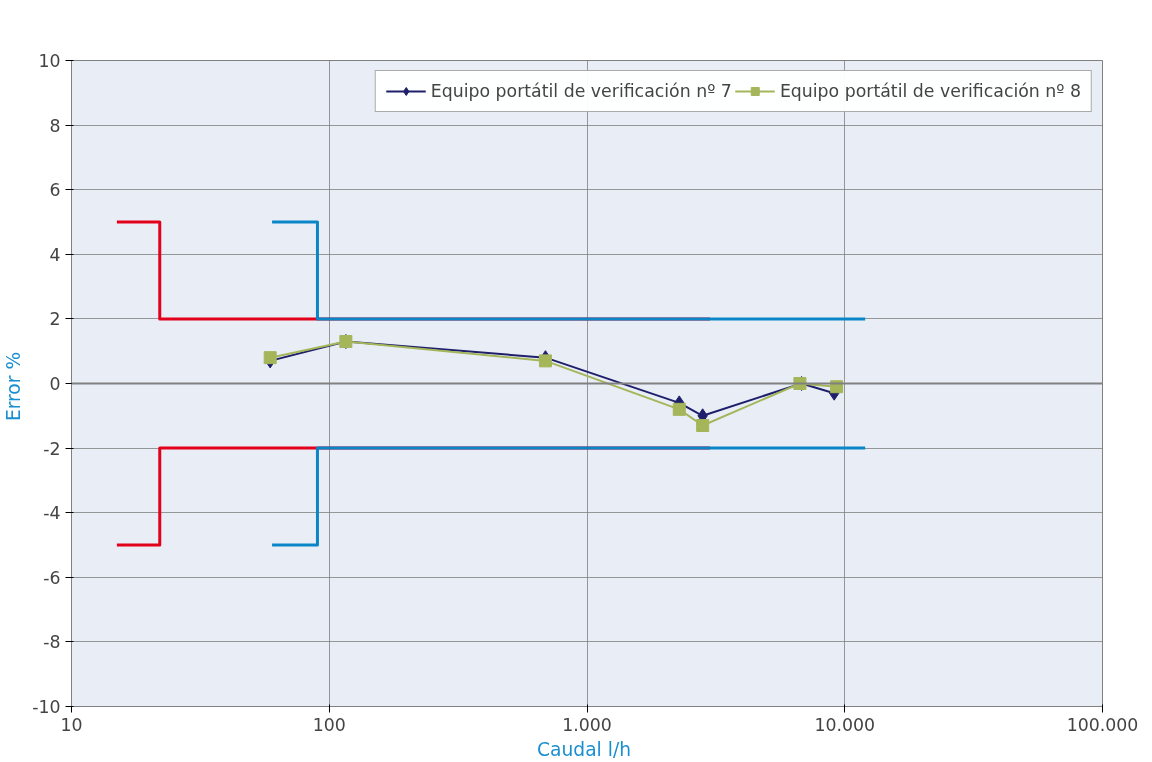  I want to click on x-tick-label: 10.000, so click(845, 724).